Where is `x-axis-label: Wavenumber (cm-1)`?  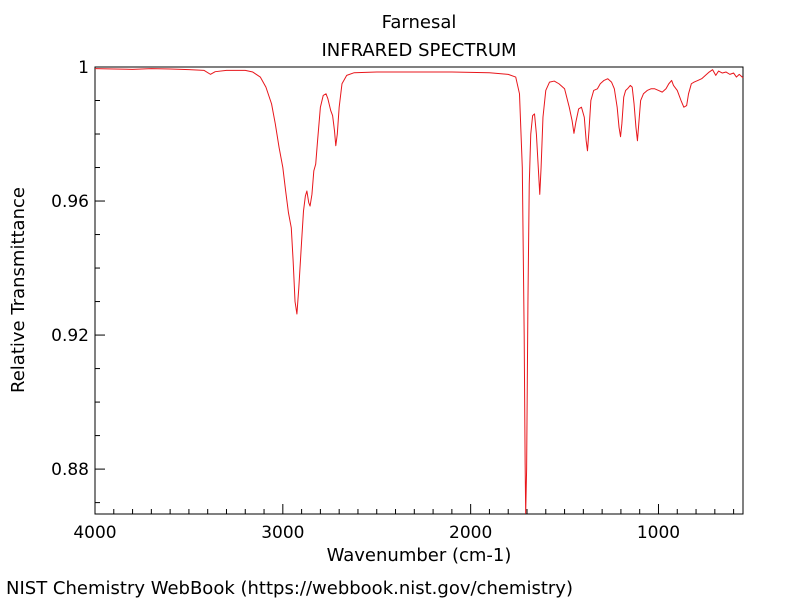 x-axis-label: Wavenumber (cm-1) is located at coordinates (419, 555).